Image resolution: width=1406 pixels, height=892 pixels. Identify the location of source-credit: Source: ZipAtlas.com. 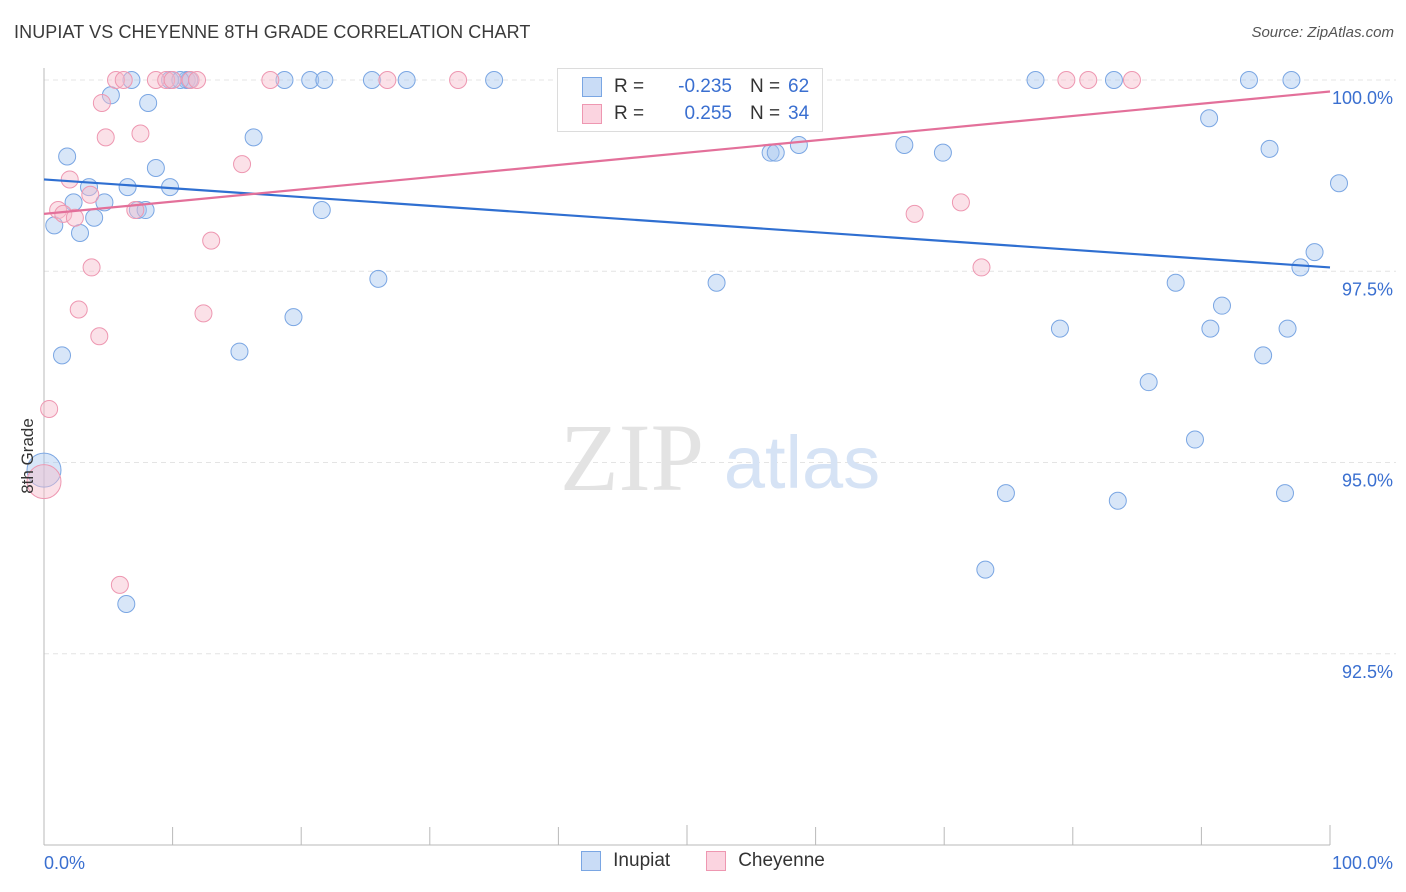
(1322, 32).